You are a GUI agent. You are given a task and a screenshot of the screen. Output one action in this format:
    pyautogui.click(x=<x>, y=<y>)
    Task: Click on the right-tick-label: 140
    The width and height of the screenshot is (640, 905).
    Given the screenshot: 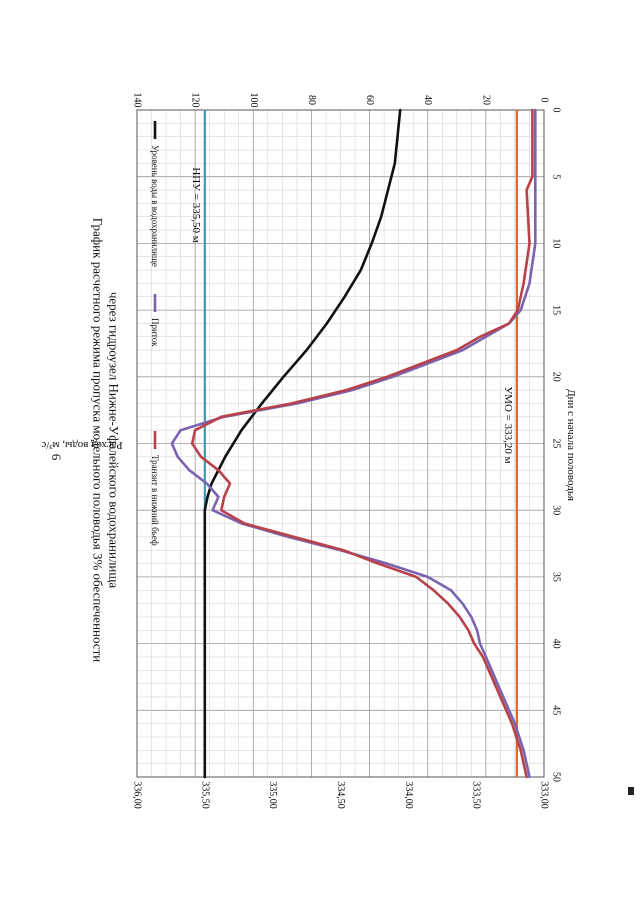 What is the action you would take?
    pyautogui.click(x=137, y=100)
    